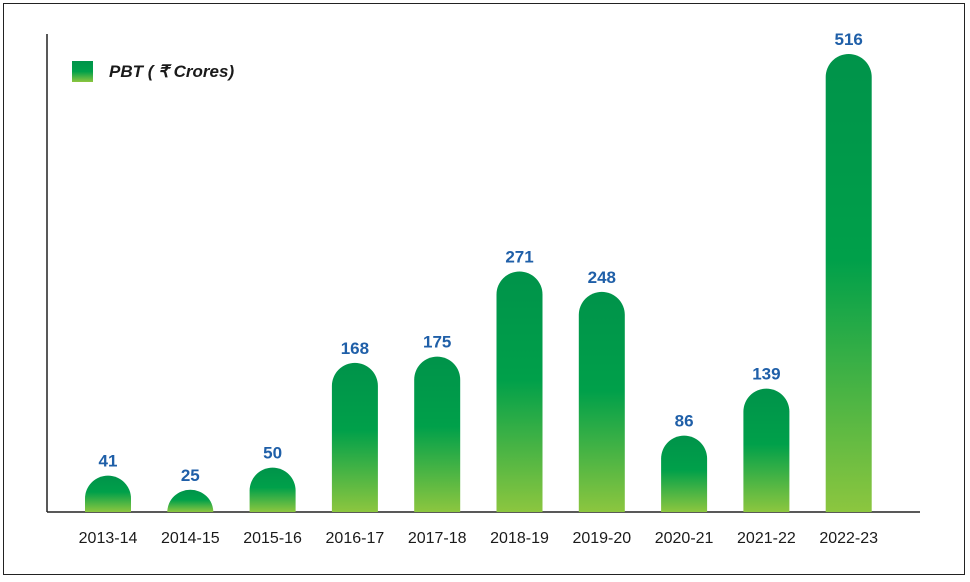  I want to click on x-tick-label-2016-17: 2016-17, so click(355, 538).